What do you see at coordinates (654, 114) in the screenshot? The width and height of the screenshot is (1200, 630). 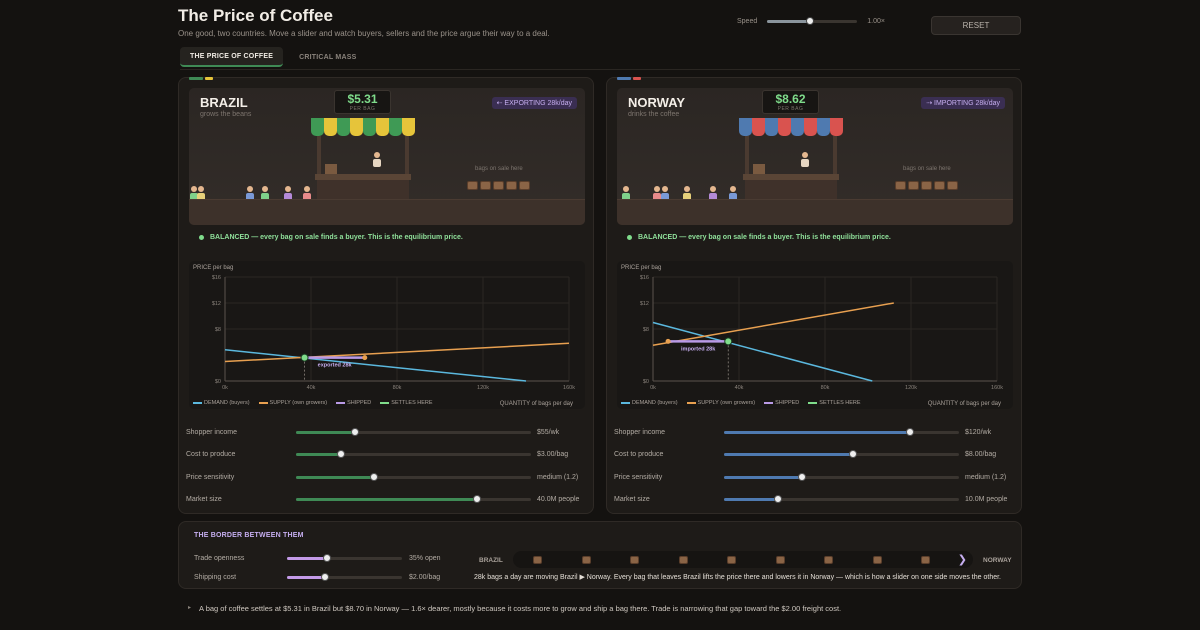 I see `country-tagline: drinks the coffee` at bounding box center [654, 114].